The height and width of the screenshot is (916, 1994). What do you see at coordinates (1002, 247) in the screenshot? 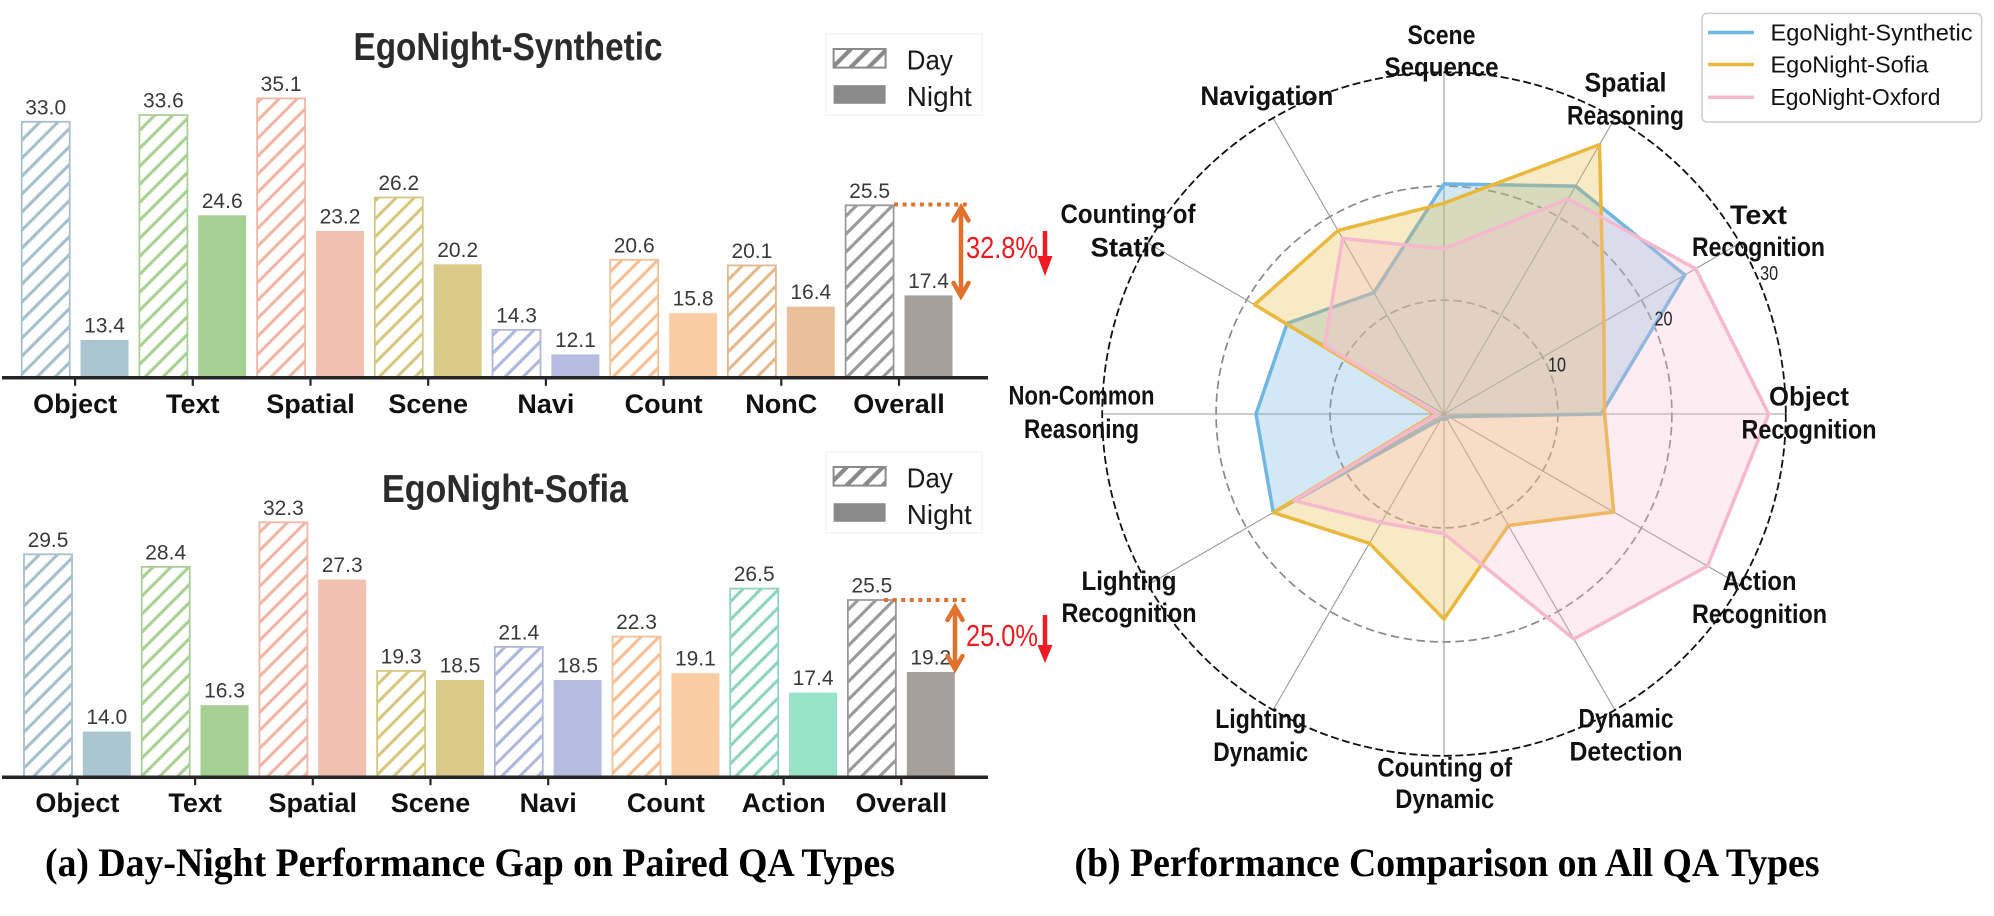
I see `svg-text: 32.8%` at bounding box center [1002, 247].